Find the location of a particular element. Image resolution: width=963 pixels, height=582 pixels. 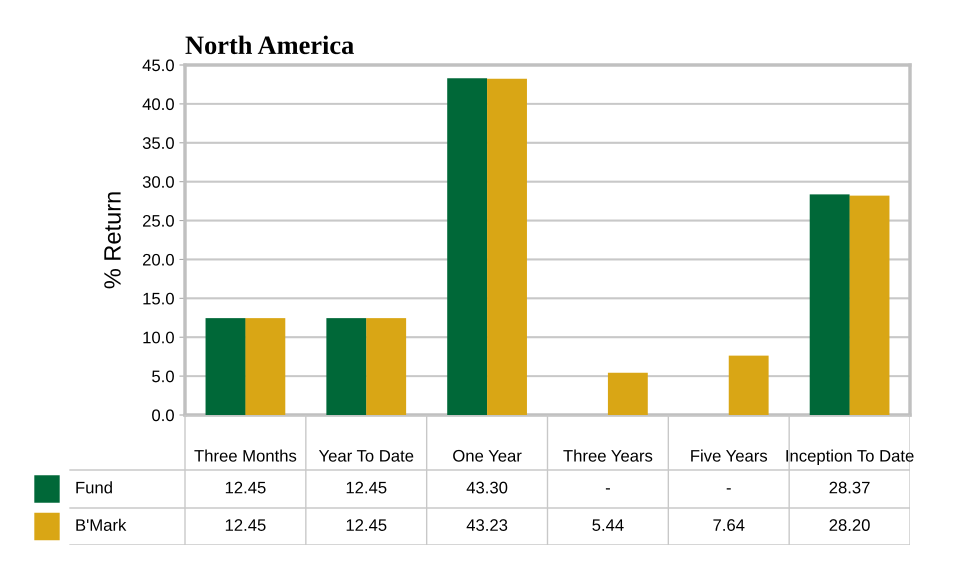

data-label: 28.37 is located at coordinates (850, 488).